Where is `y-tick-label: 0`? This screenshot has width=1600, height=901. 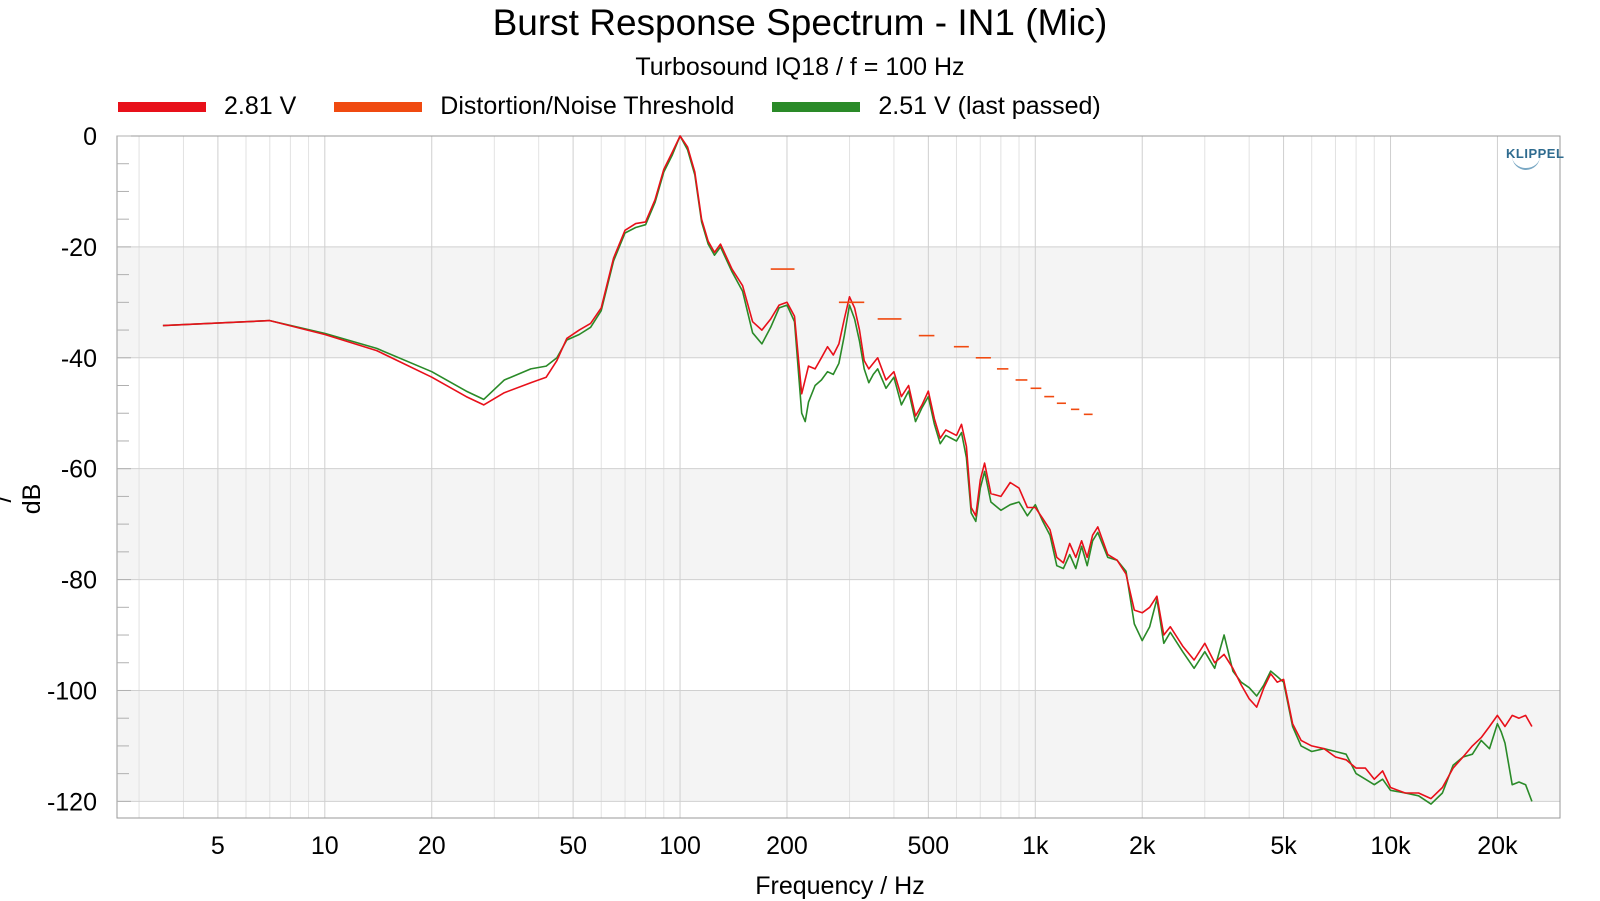
y-tick-label: 0 is located at coordinates (90, 137).